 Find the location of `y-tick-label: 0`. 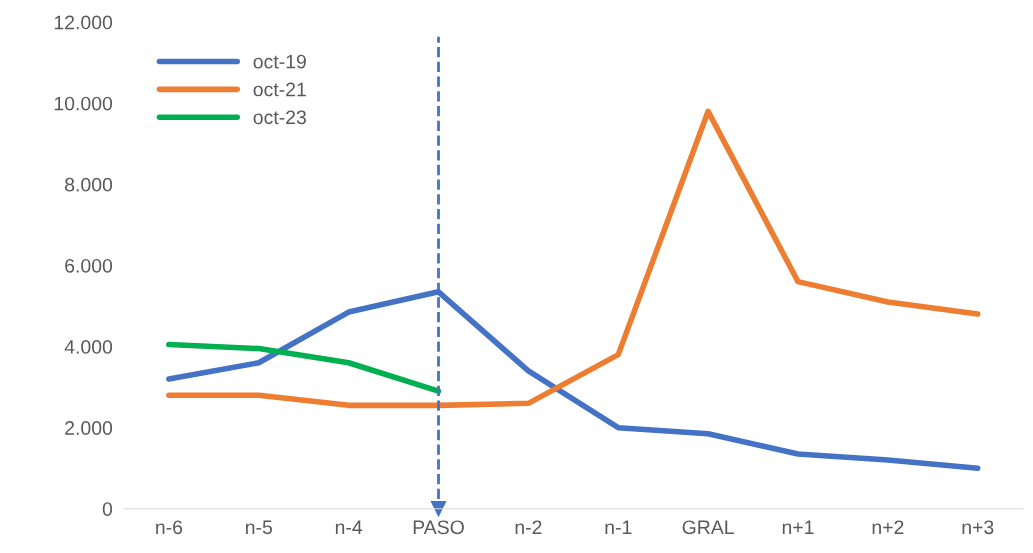

y-tick-label: 0 is located at coordinates (107, 509).